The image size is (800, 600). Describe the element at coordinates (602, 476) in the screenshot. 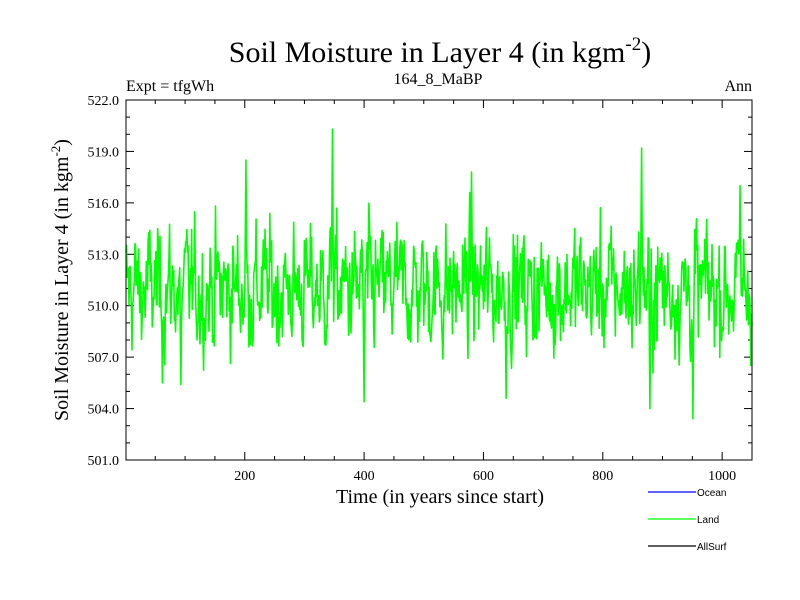

I see `x-tick-label: 800` at that location.